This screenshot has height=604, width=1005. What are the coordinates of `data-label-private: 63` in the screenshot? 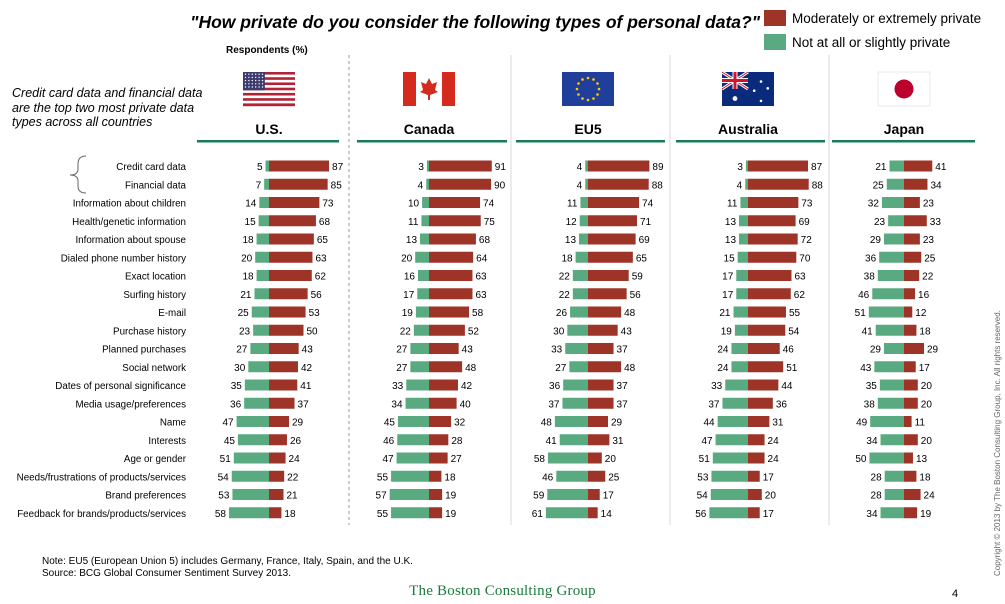 It's located at (321, 258).